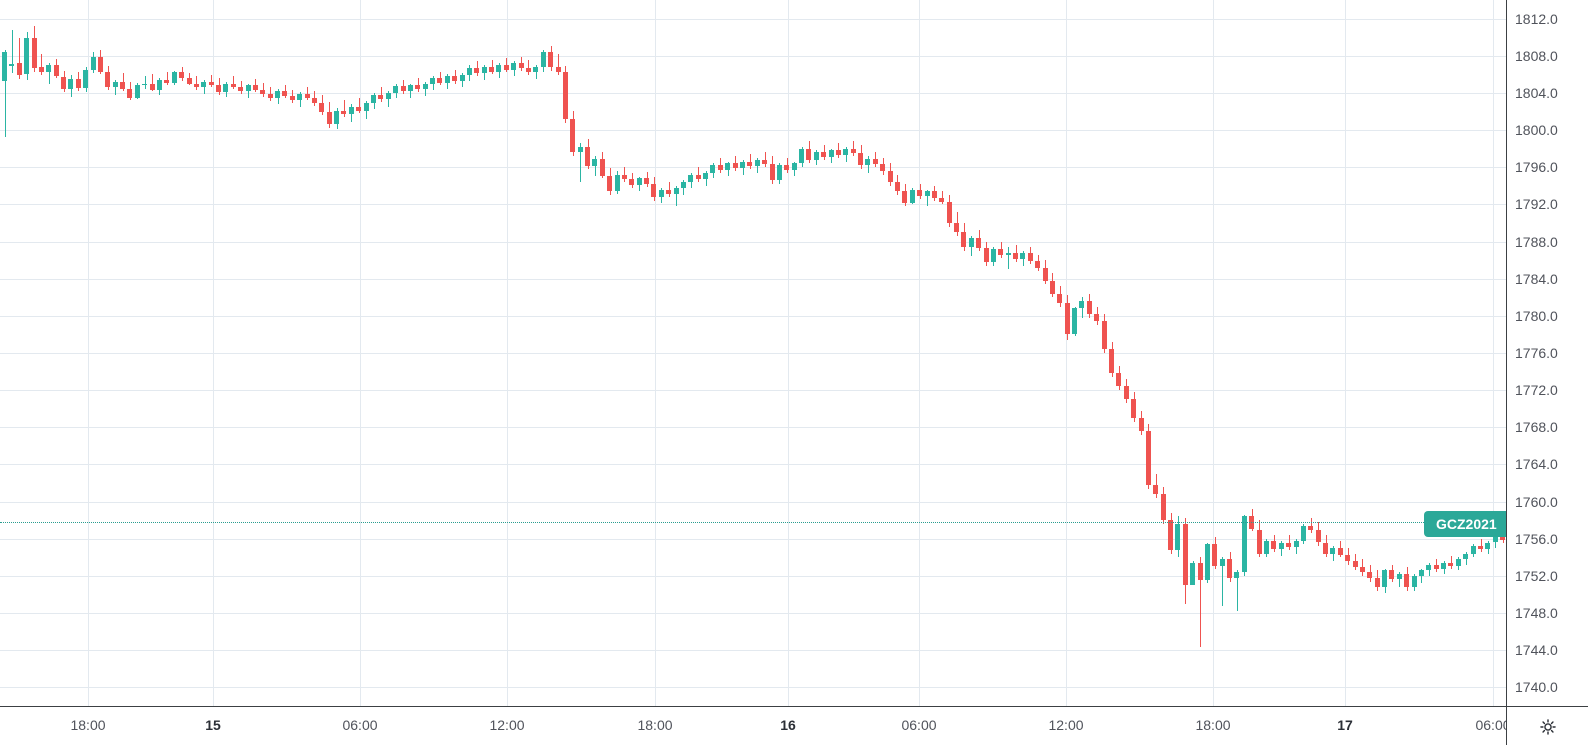 The width and height of the screenshot is (1588, 745). What do you see at coordinates (1536, 167) in the screenshot?
I see `price-tick-label: 1796.0` at bounding box center [1536, 167].